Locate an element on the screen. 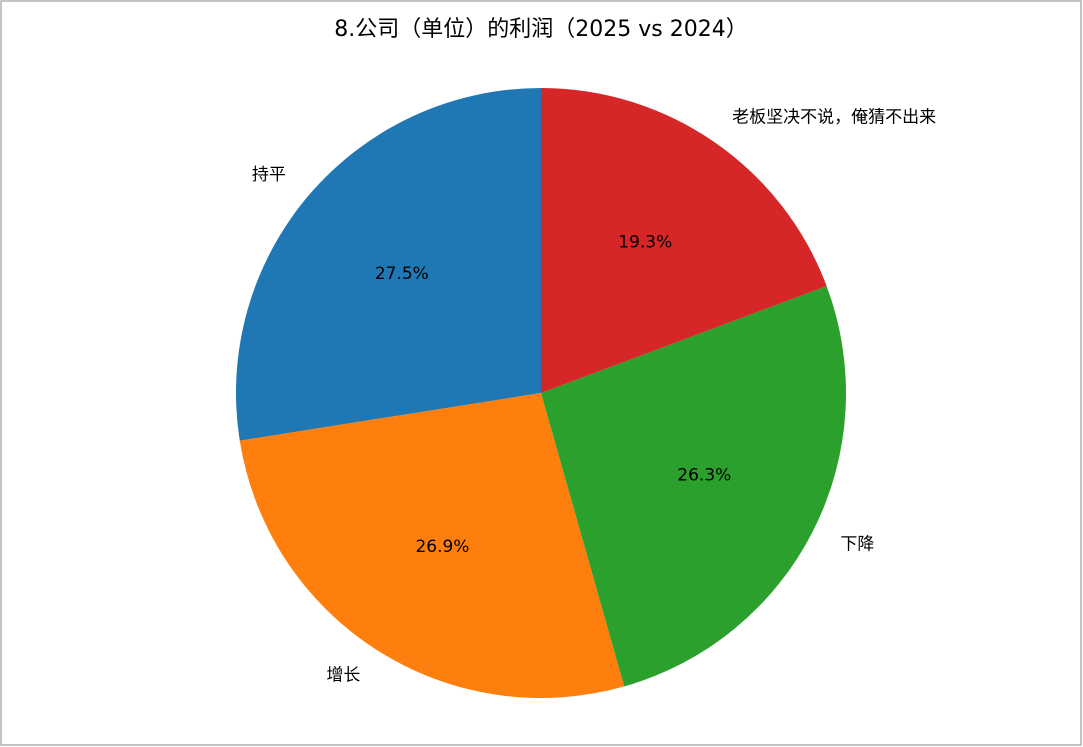 The height and width of the screenshot is (747, 1083). slice-label: 持平 is located at coordinates (269, 175).